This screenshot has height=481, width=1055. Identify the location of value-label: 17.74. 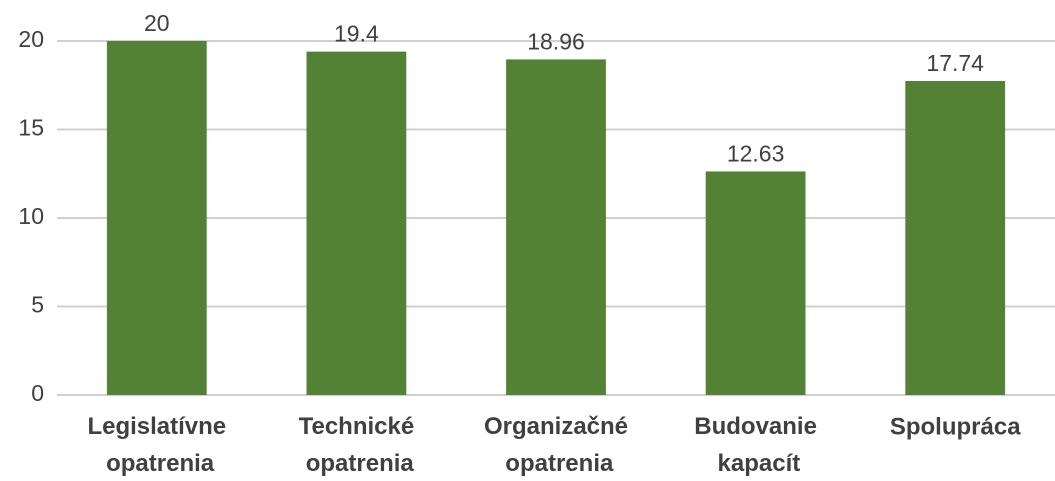
(955, 63).